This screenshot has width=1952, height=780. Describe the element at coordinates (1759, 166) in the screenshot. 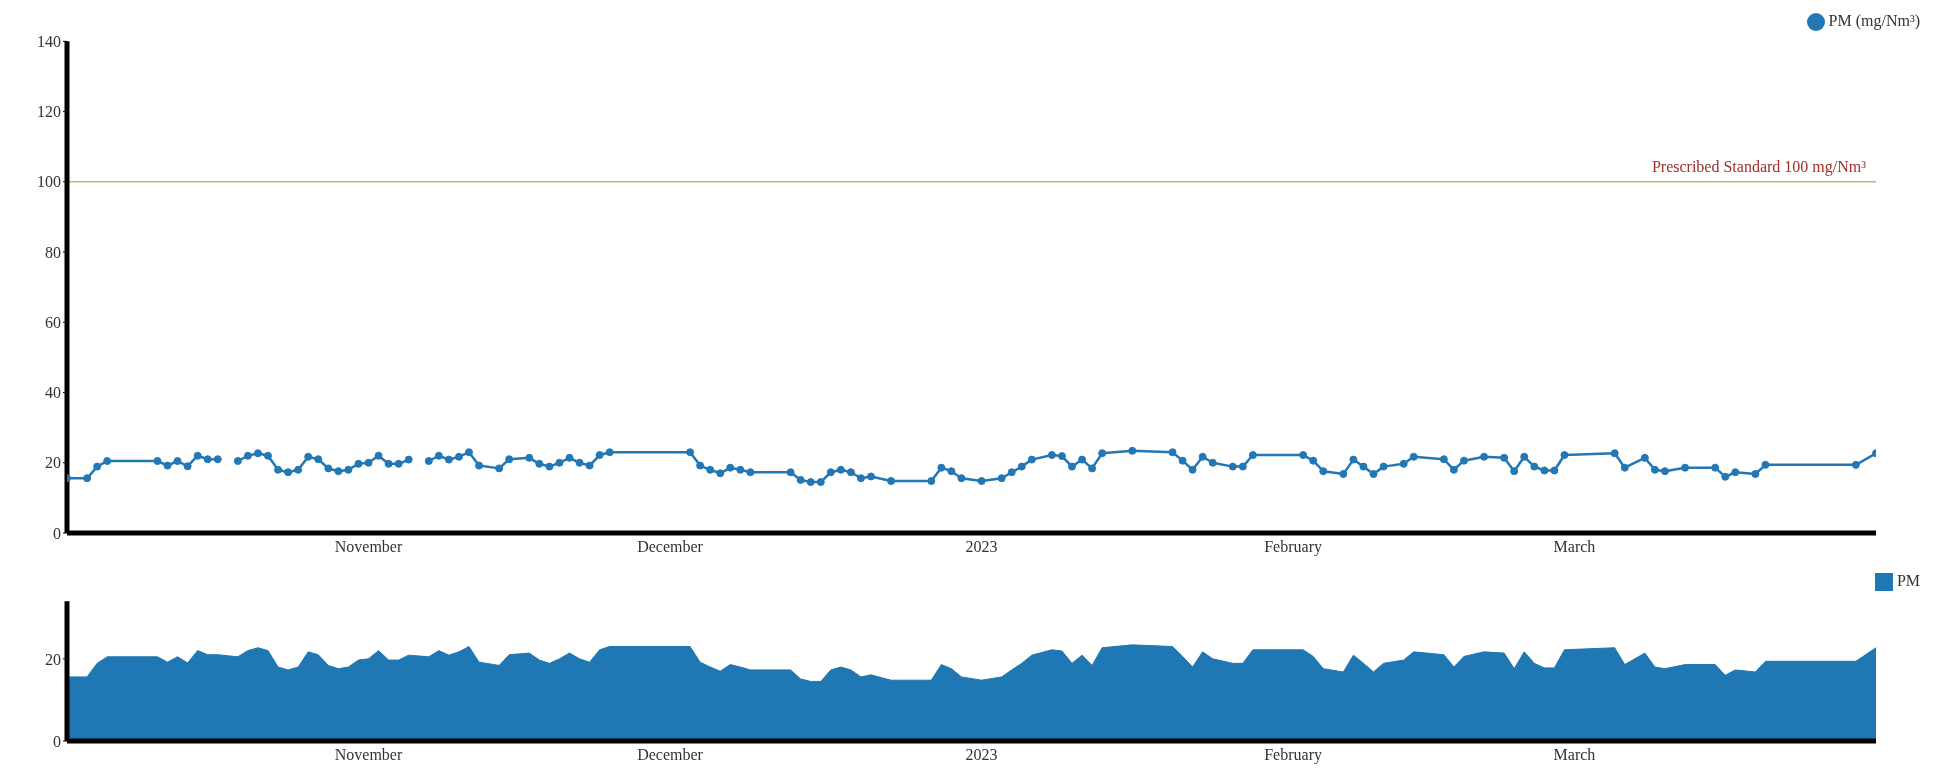

I see `ref-line-label: Prescribed Standard 100 mg/Nm³` at that location.